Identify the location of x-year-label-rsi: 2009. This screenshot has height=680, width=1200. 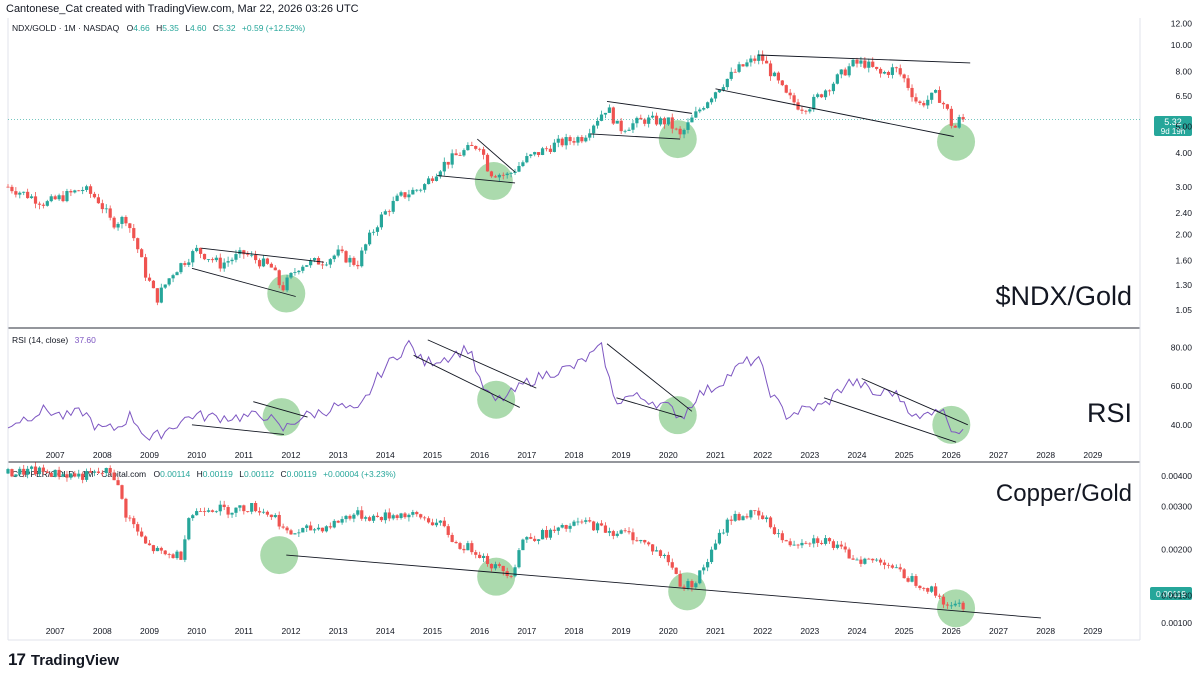
(149, 455).